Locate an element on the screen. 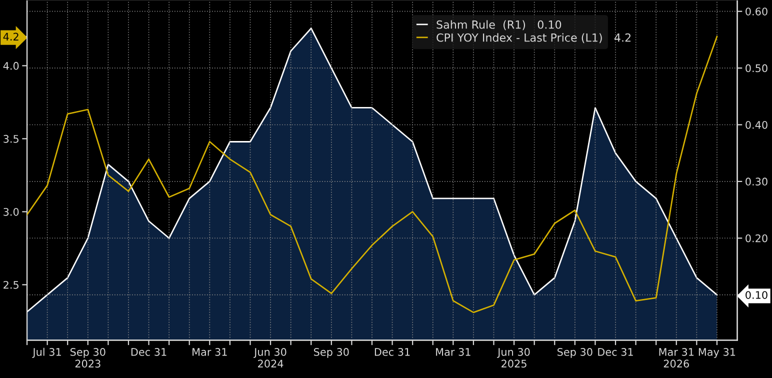 The width and height of the screenshot is (772, 378). y-tick-label: 4.2 is located at coordinates (10, 36).